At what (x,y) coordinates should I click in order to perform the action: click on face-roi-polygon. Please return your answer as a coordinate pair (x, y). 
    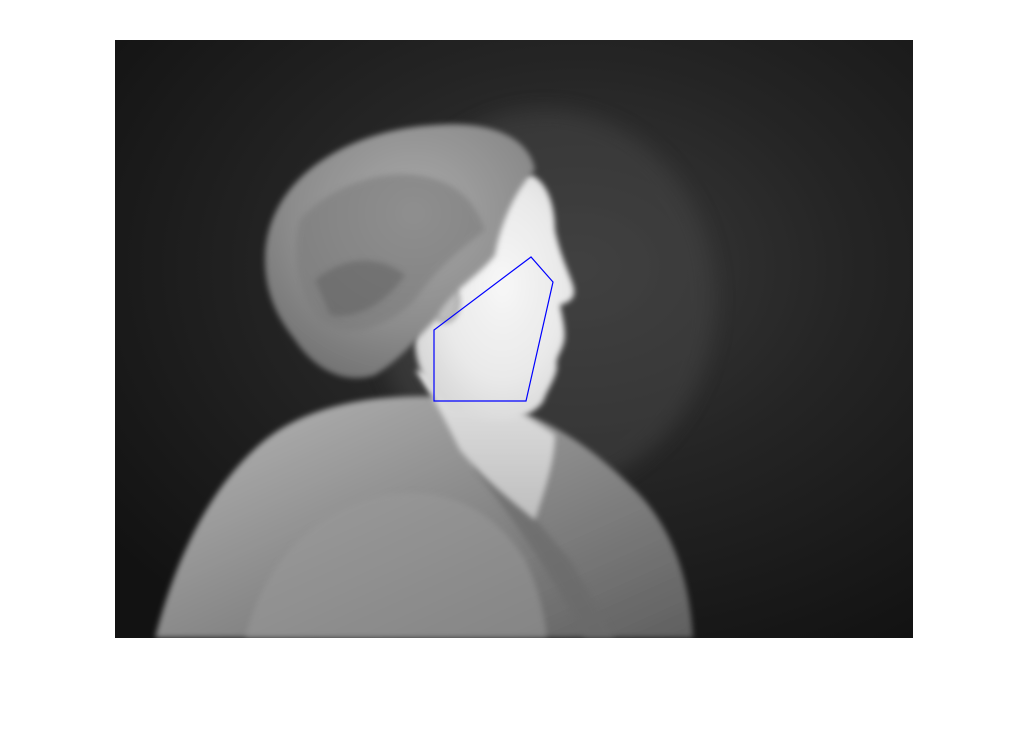
    Looking at the image, I should click on (493, 329).